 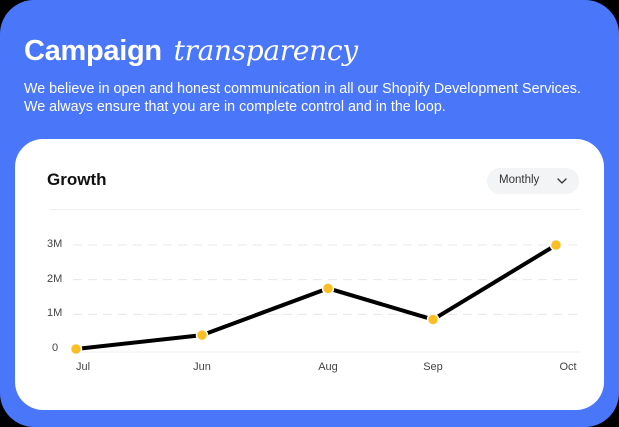 What do you see at coordinates (568, 367) in the screenshot?
I see `x-tick-label: Oct` at bounding box center [568, 367].